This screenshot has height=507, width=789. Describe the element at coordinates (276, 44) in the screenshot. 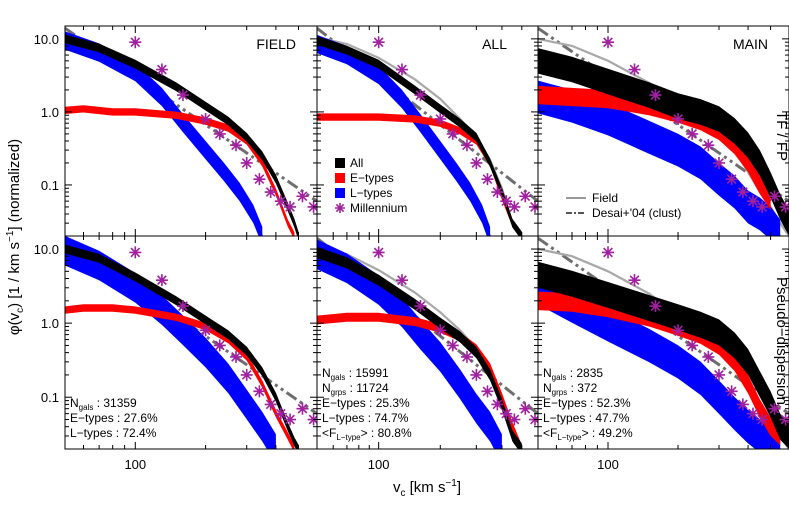

I see `panel-title: FIELD` at that location.